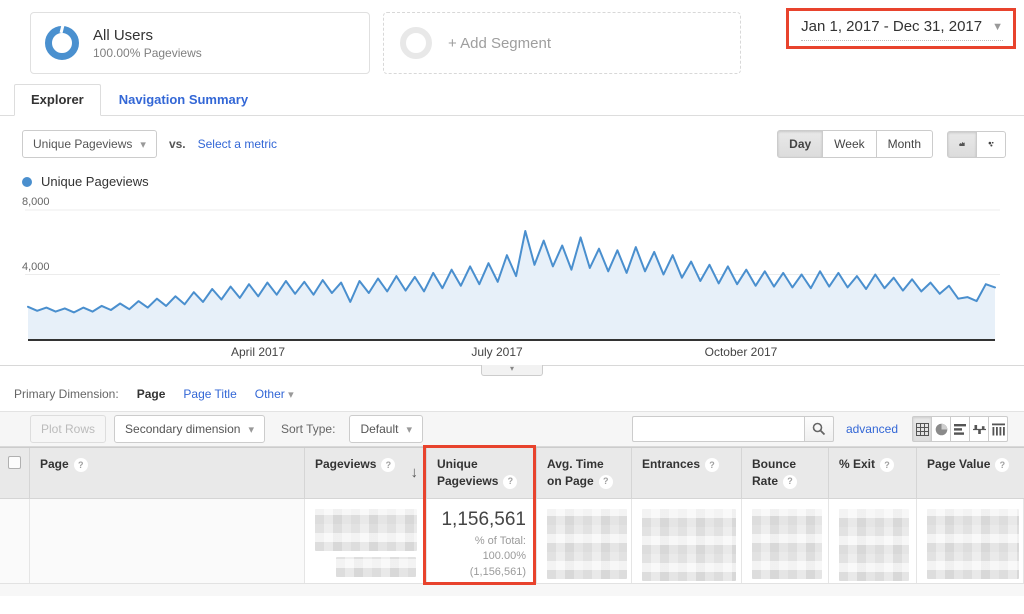  I want to click on column-header-entrances: Entrances?, so click(687, 473).